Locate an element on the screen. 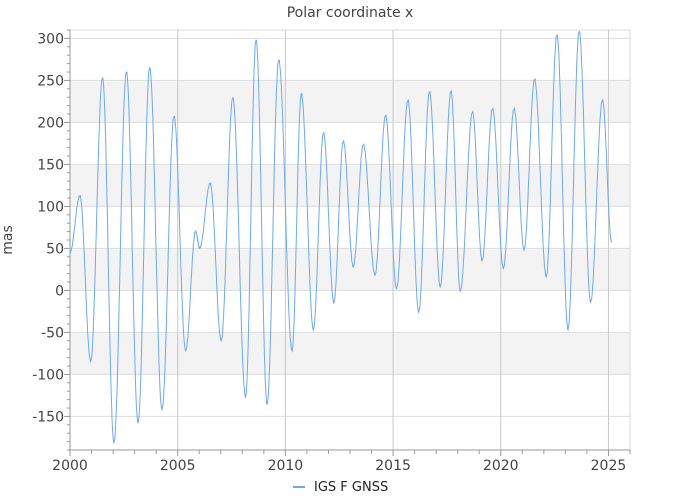  y-tick-labels: 300 250 200 150 100 50 0 -50 -100 -150 is located at coordinates (48, 228).